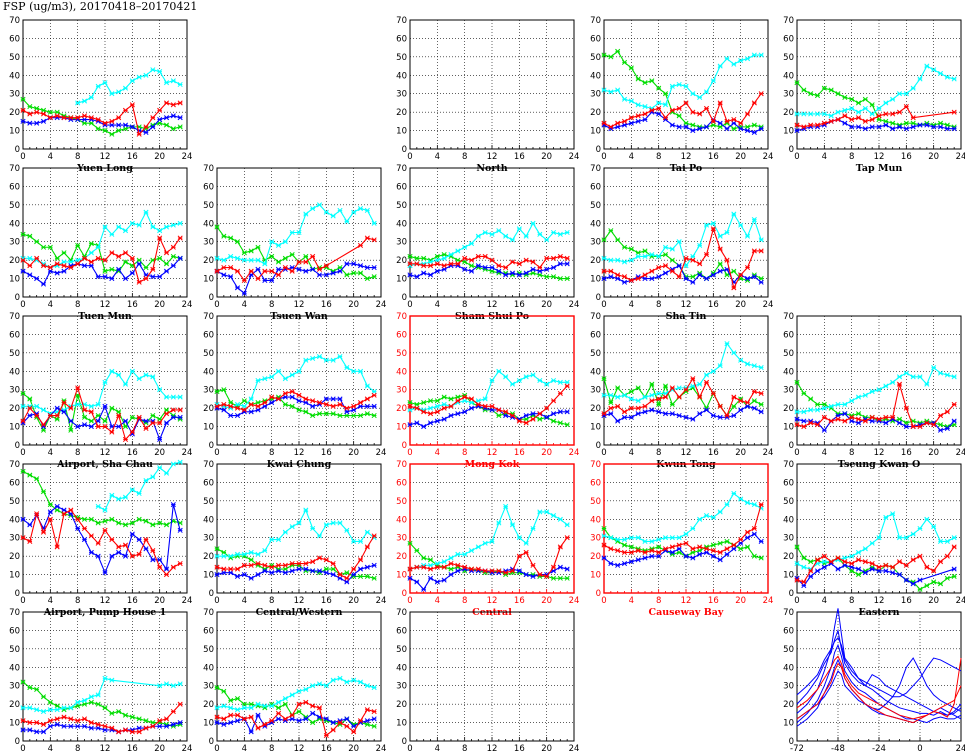 The width and height of the screenshot is (965, 755). I want to click on y-tick-label: 50, so click(401, 354).